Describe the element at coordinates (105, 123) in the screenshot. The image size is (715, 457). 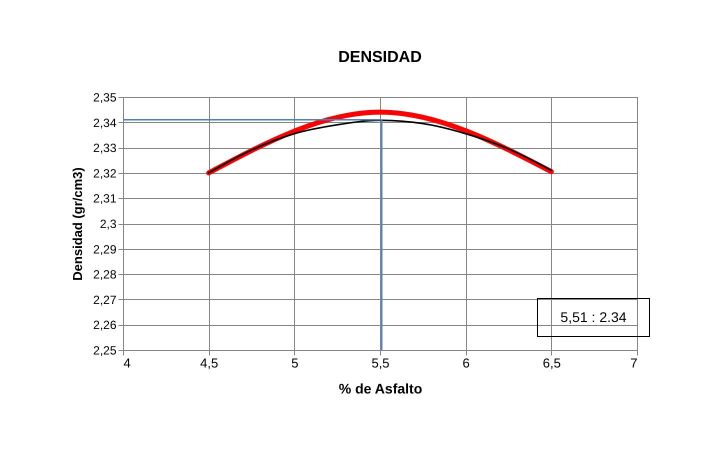
I see `y-tick-label: 2,34` at that location.